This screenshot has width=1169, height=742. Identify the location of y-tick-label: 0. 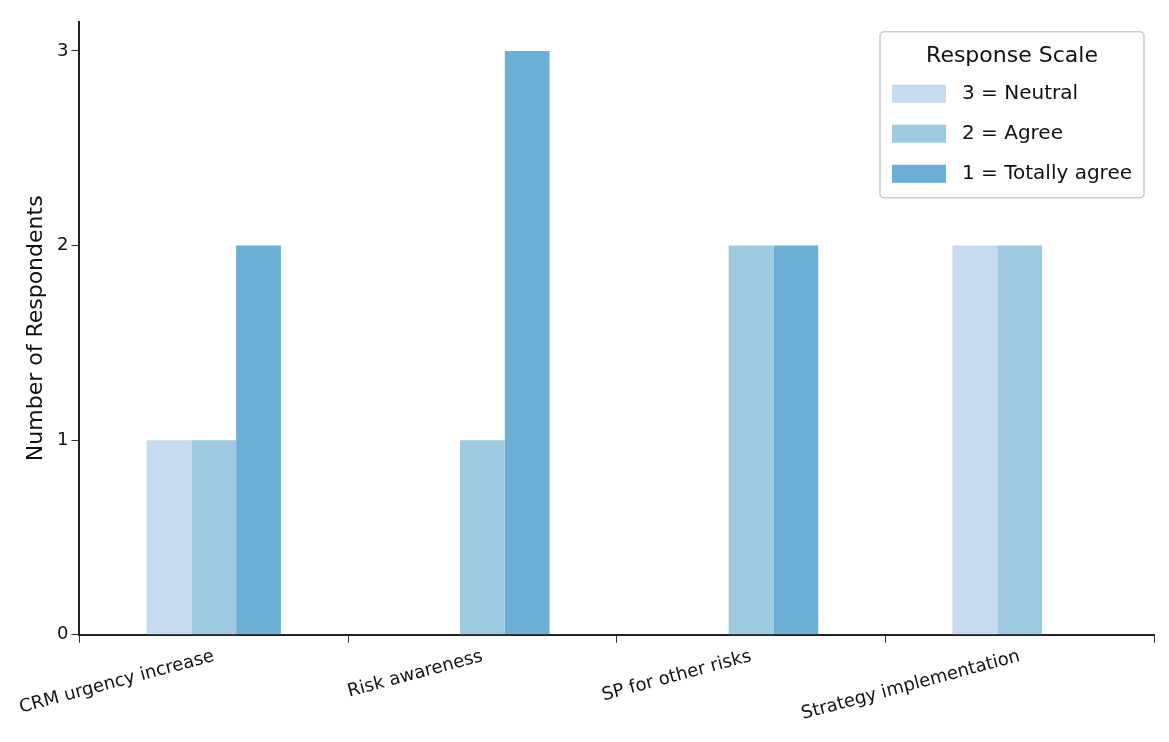
(62, 633).